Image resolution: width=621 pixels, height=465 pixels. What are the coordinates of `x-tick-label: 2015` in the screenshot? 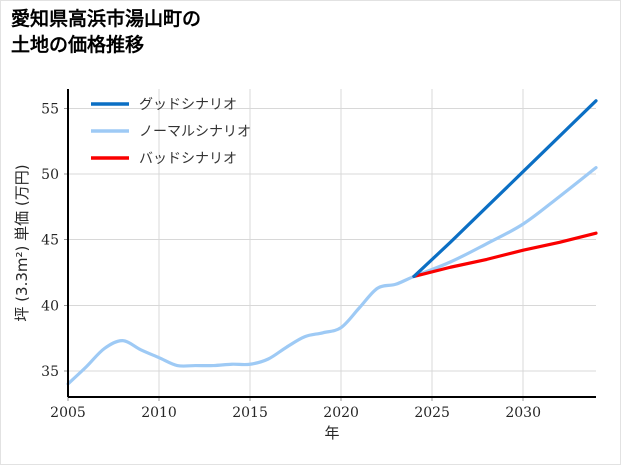 It's located at (250, 413).